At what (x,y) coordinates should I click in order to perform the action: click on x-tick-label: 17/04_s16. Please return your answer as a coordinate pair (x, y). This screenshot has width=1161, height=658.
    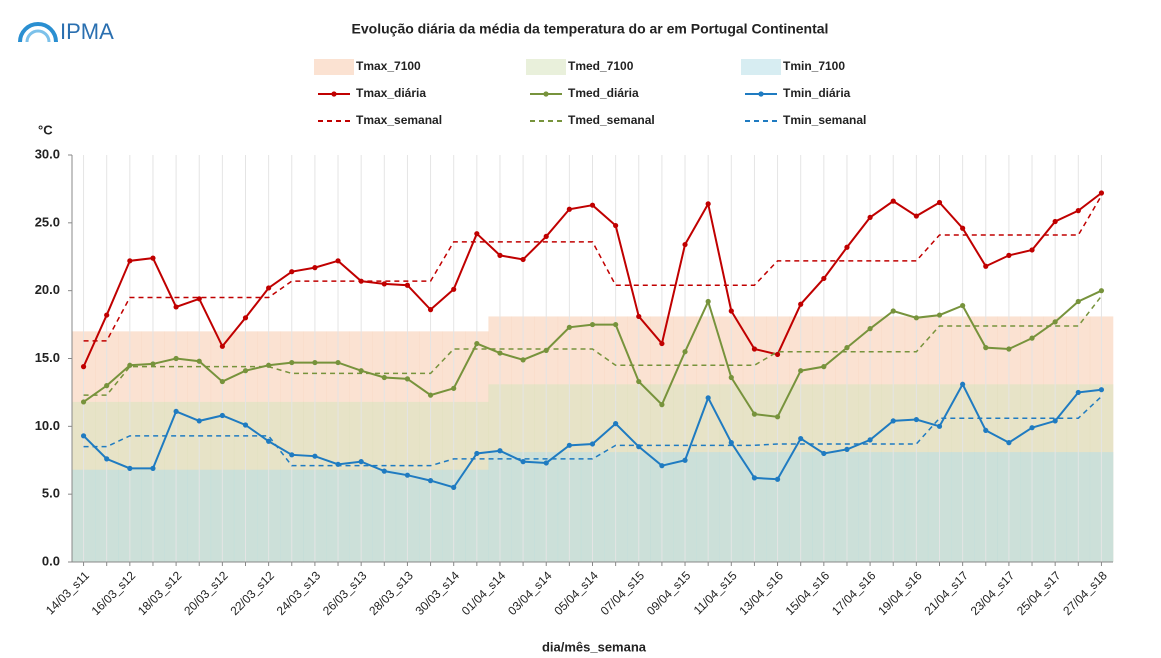
    Looking at the image, I should click on (854, 593).